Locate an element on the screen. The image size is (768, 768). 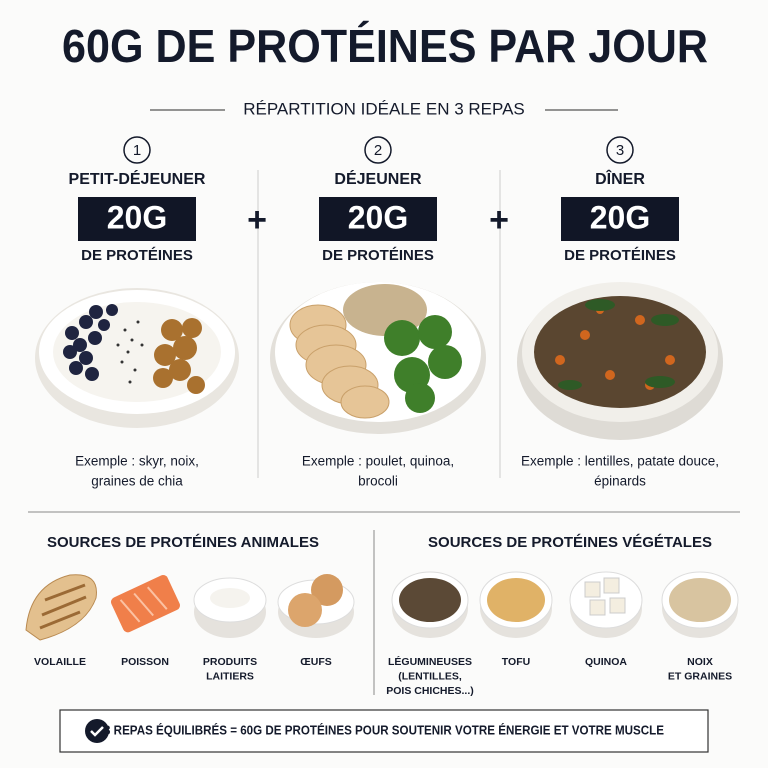
subtitle: RÉPARTITION IDÉALE EN 3 REPAS is located at coordinates (384, 108).